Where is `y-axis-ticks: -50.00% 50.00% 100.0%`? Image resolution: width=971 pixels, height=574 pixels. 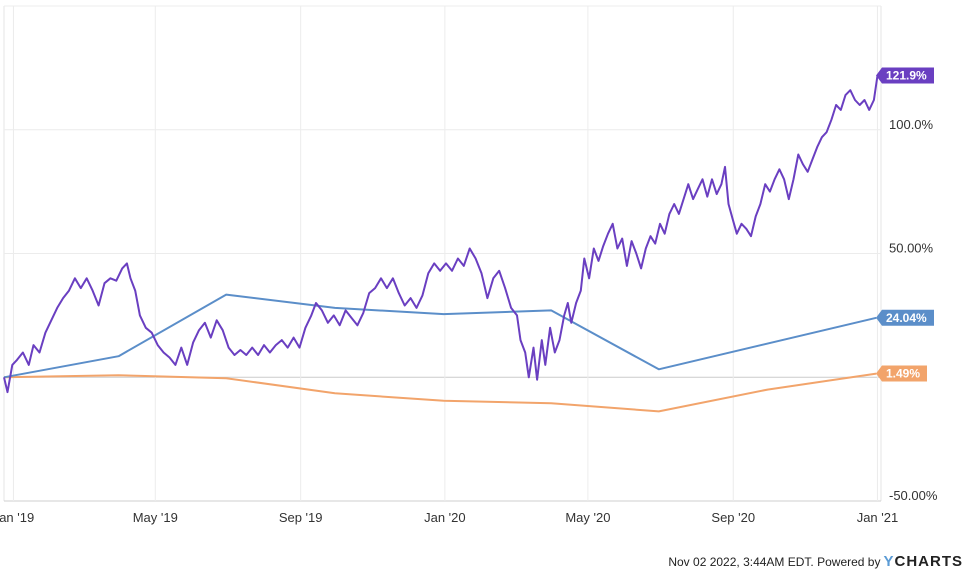
y-axis-ticks: -50.00% 50.00% 100.0% is located at coordinates (913, 310).